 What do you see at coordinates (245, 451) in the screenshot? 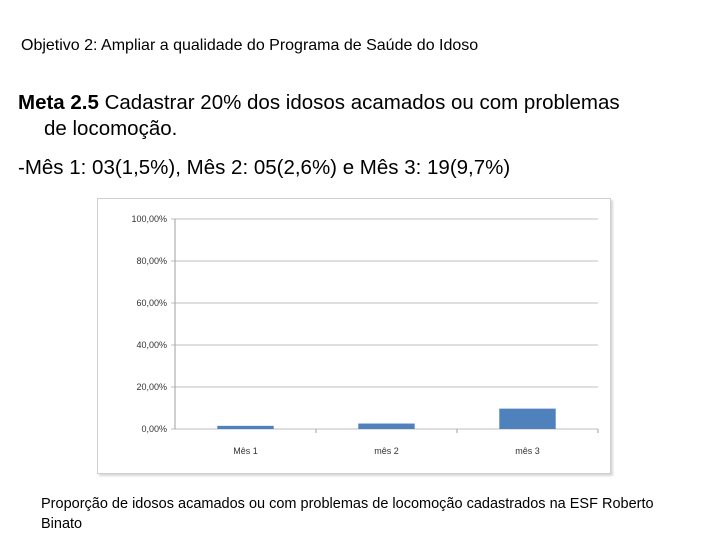
I see `x-tick-label: Mês 1` at bounding box center [245, 451].